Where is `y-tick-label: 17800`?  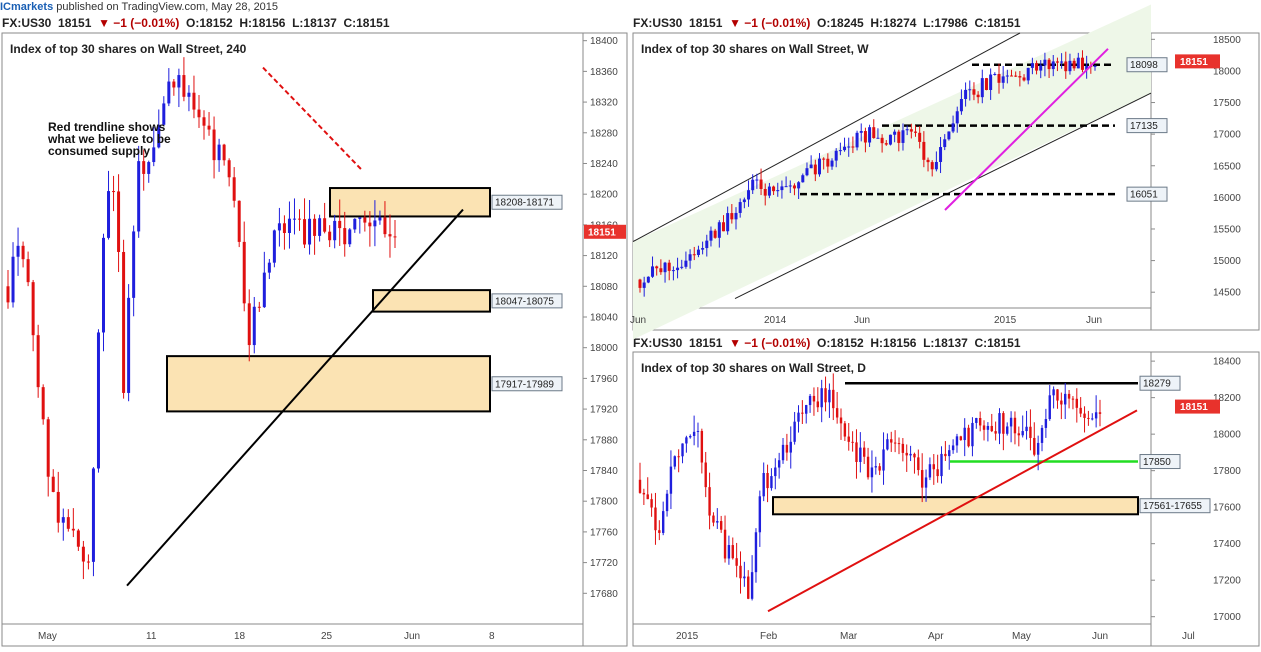 y-tick-label: 17800 is located at coordinates (604, 502).